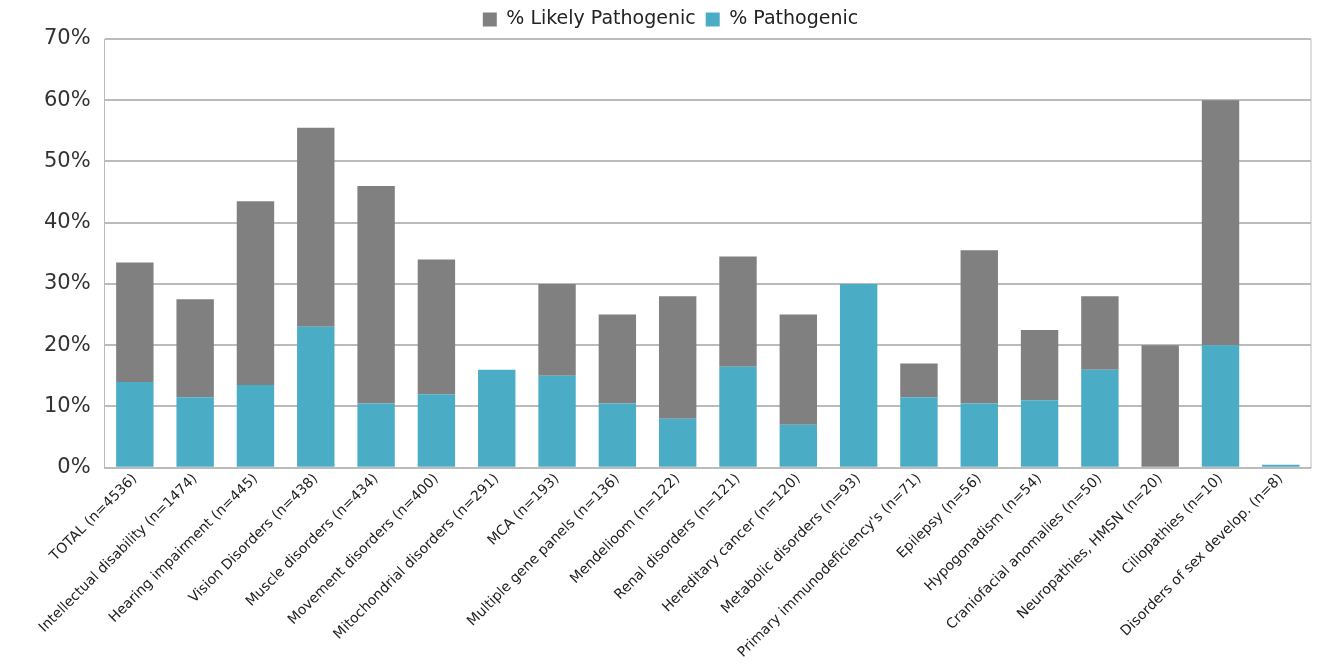  Describe the element at coordinates (794, 17) in the screenshot. I see `legend-label: % Pathogenic` at that location.